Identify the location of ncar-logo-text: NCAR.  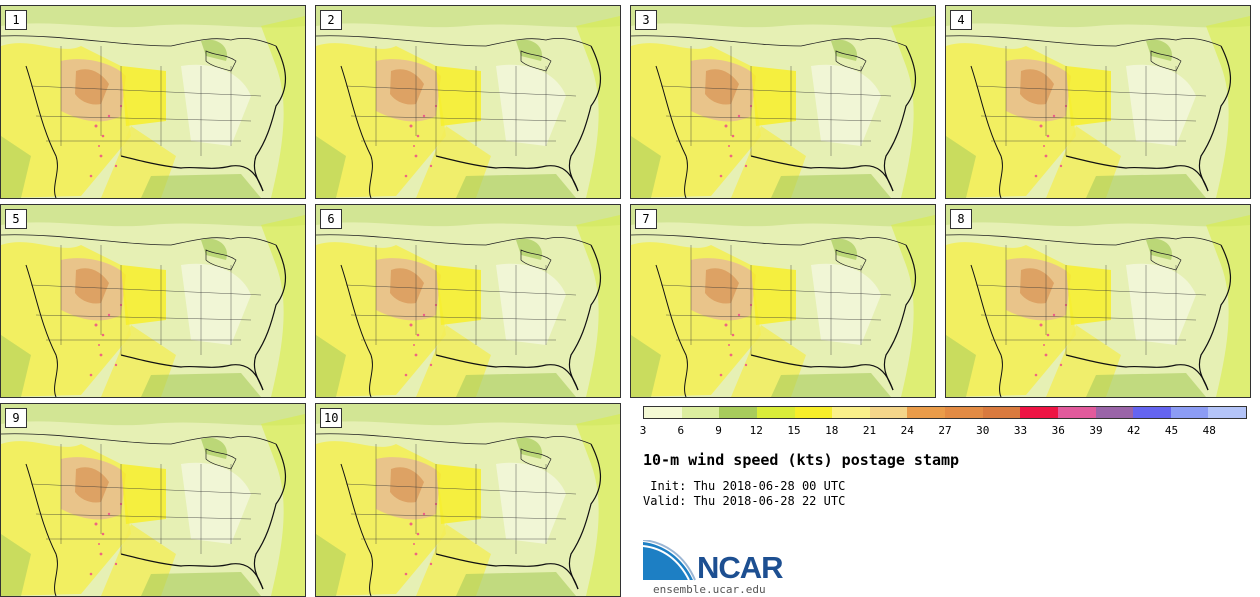
(740, 567).